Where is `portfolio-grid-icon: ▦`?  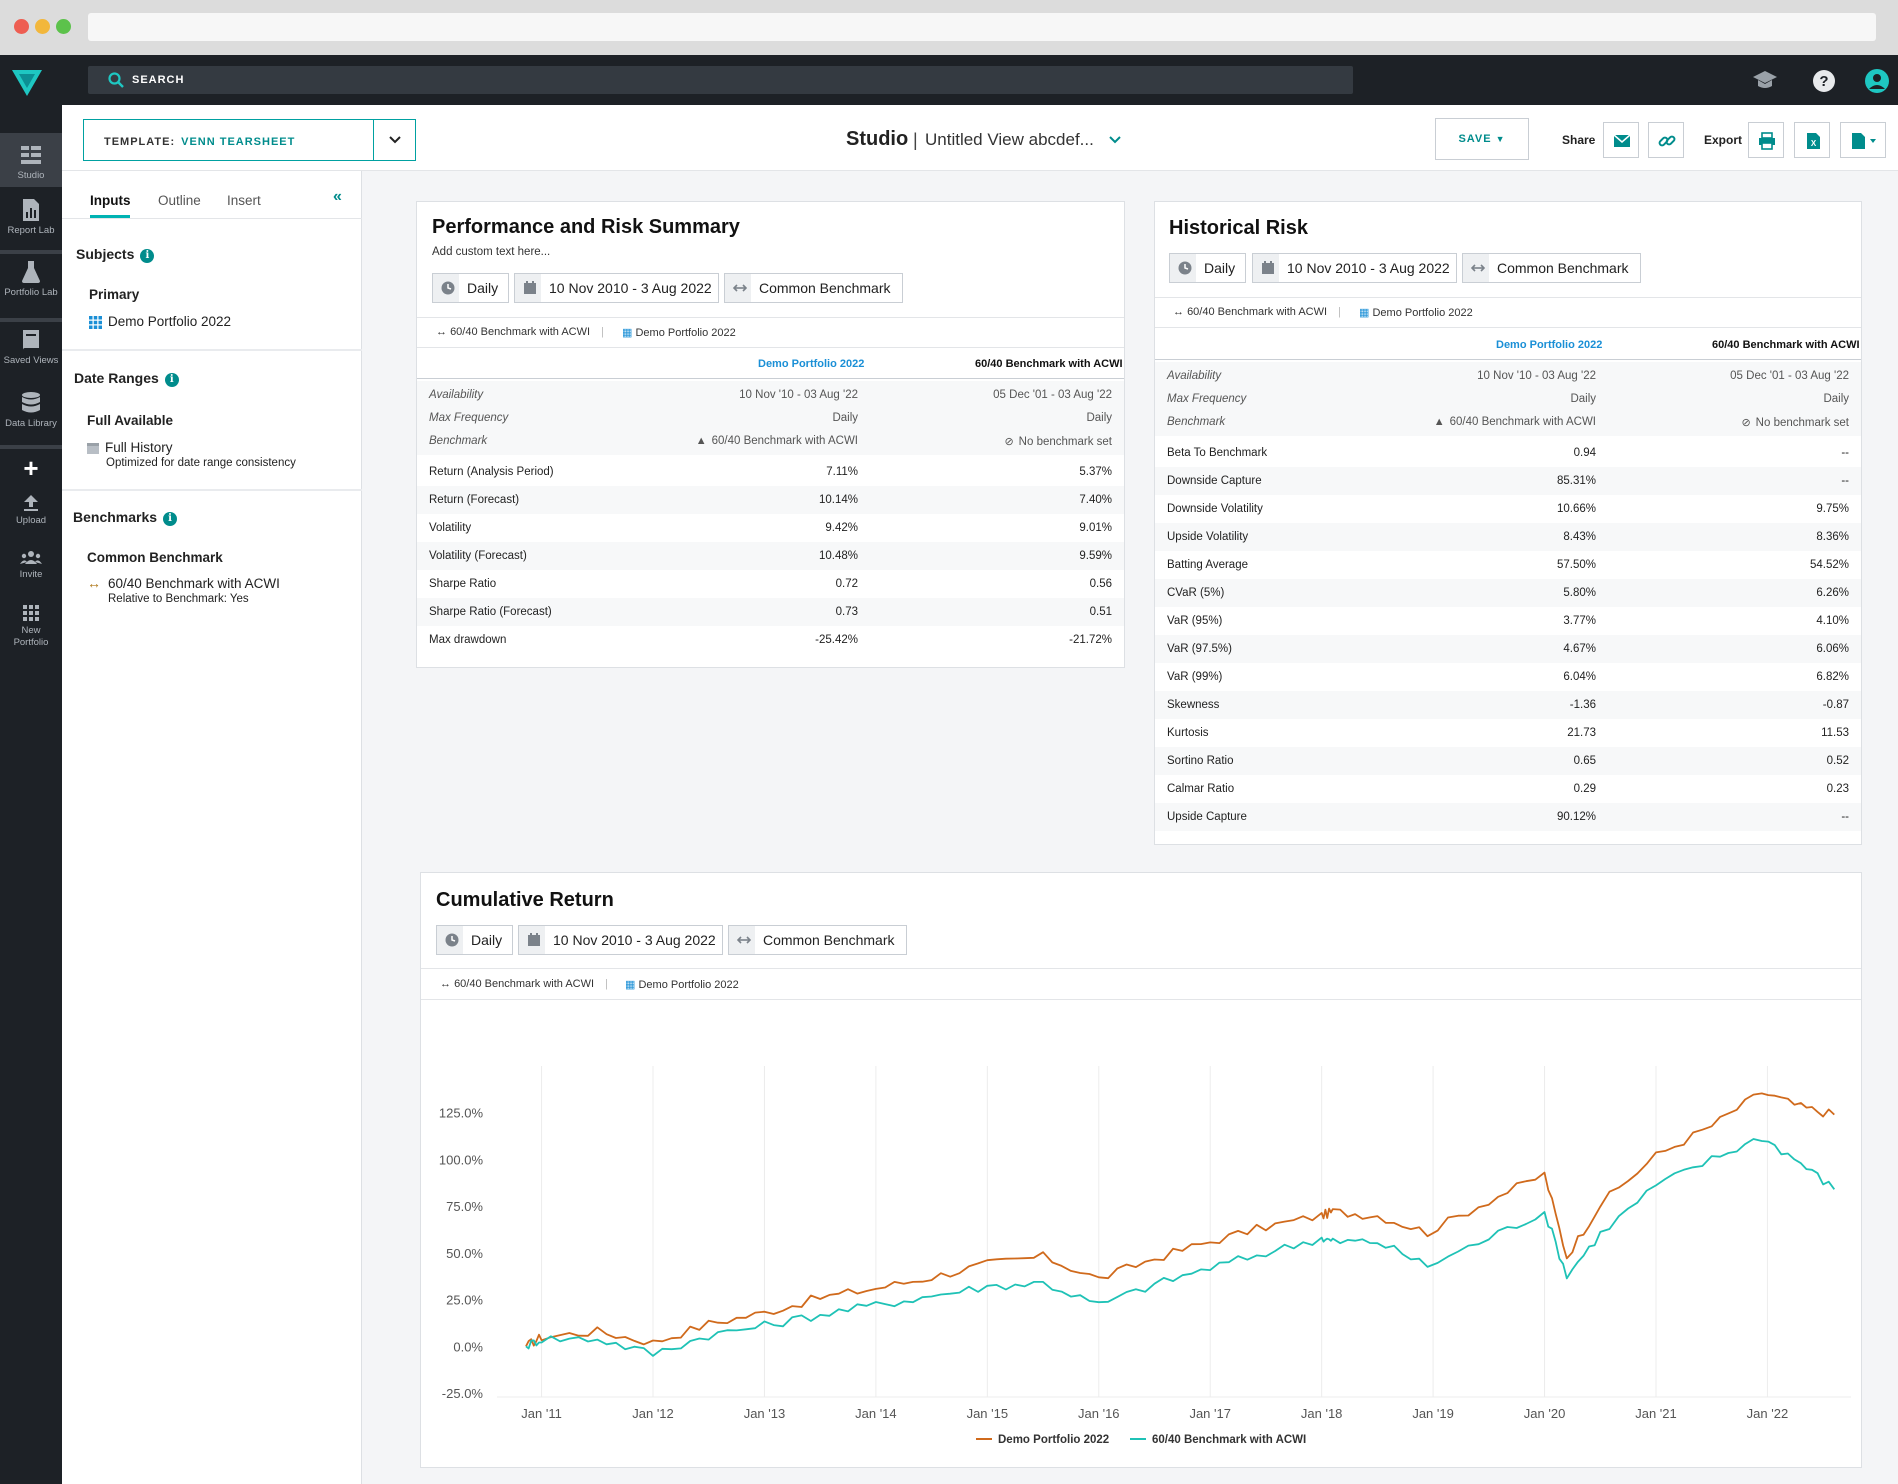
portfolio-grid-icon: ▦ is located at coordinates (630, 985).